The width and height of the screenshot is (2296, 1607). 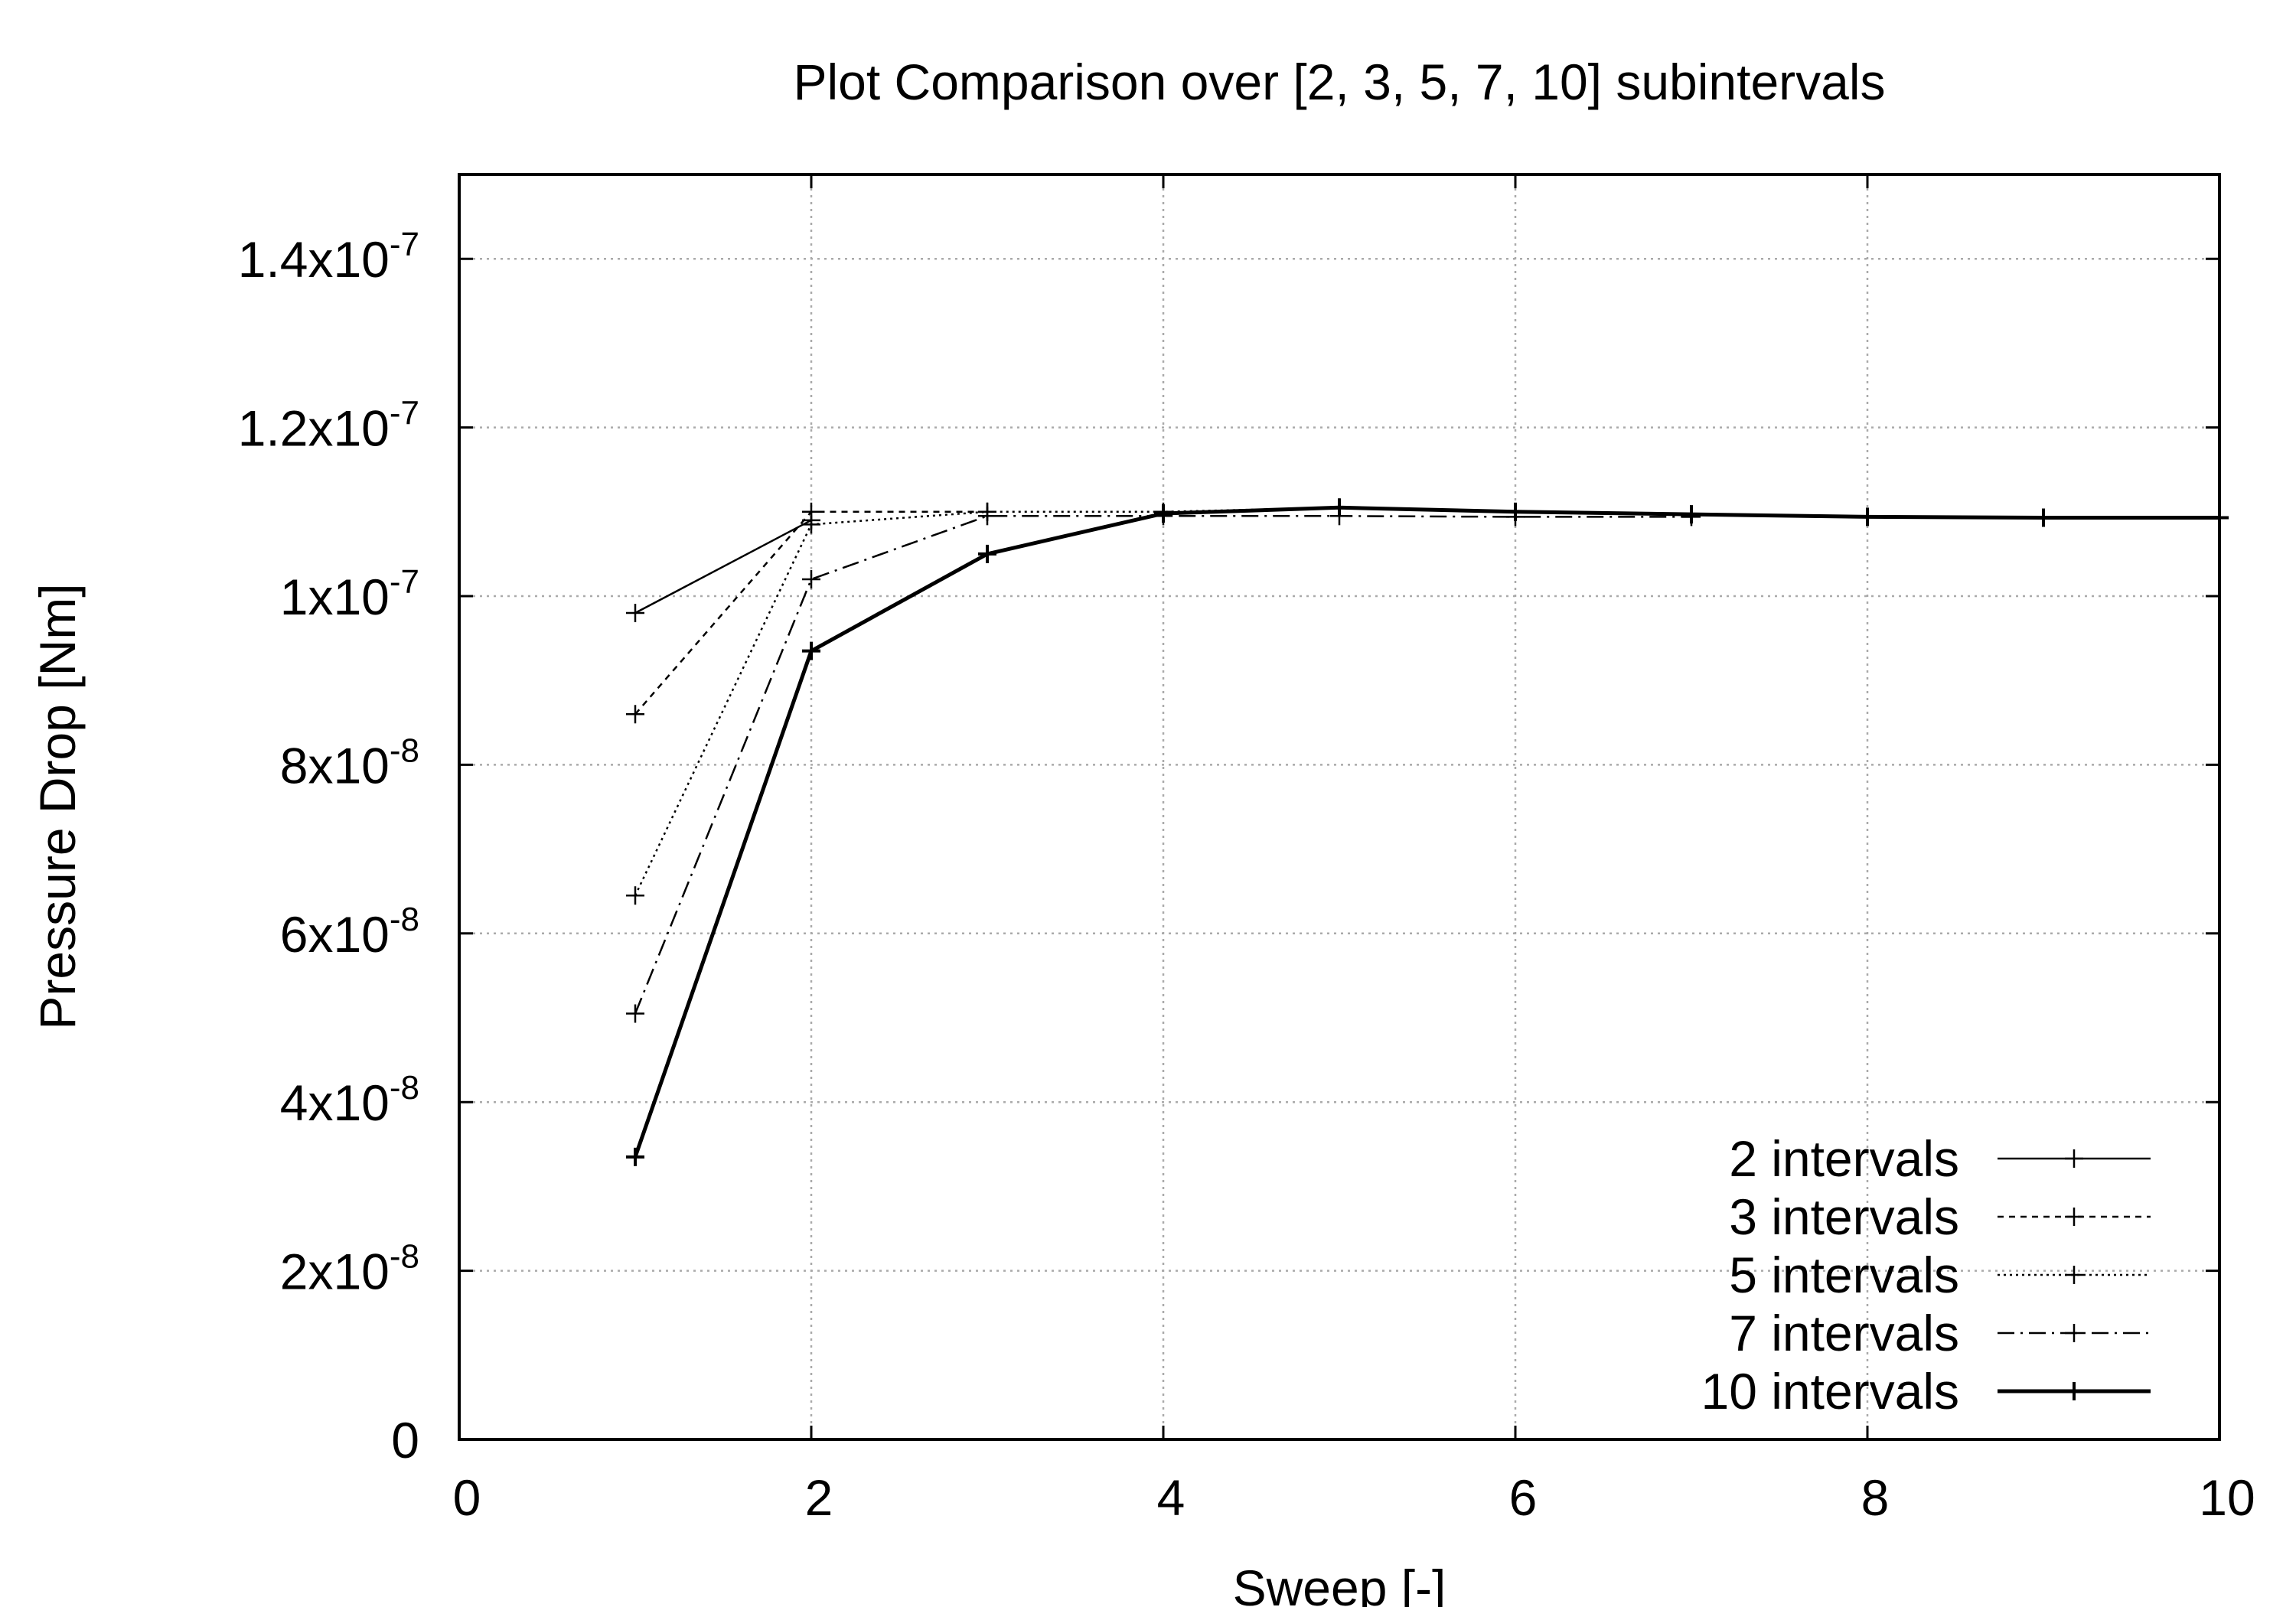 I want to click on y-tick-label: 8x10⁻⁸, so click(x=349, y=763).